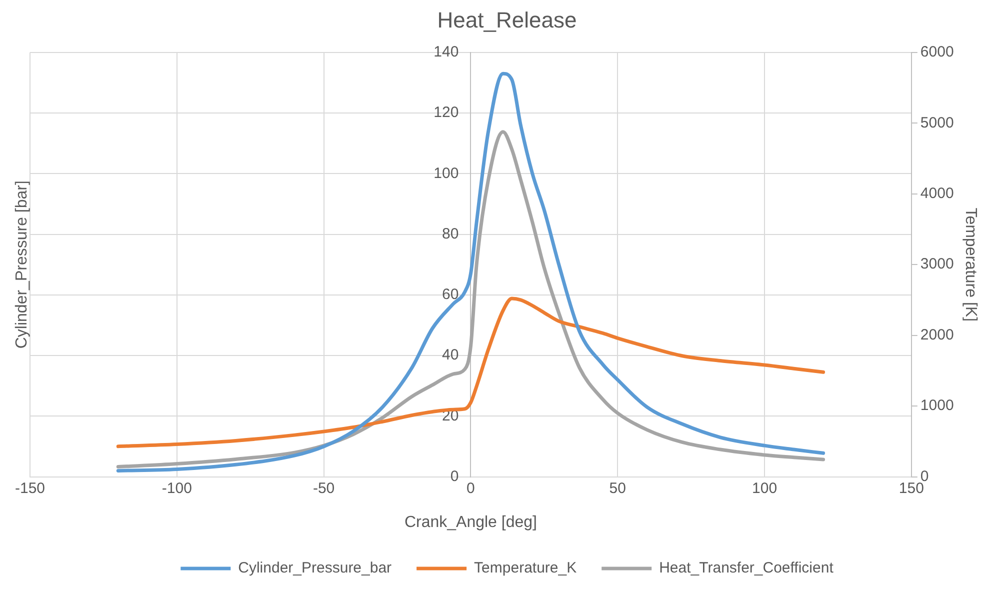  I want to click on y-tick-label: 40, so click(450, 355).